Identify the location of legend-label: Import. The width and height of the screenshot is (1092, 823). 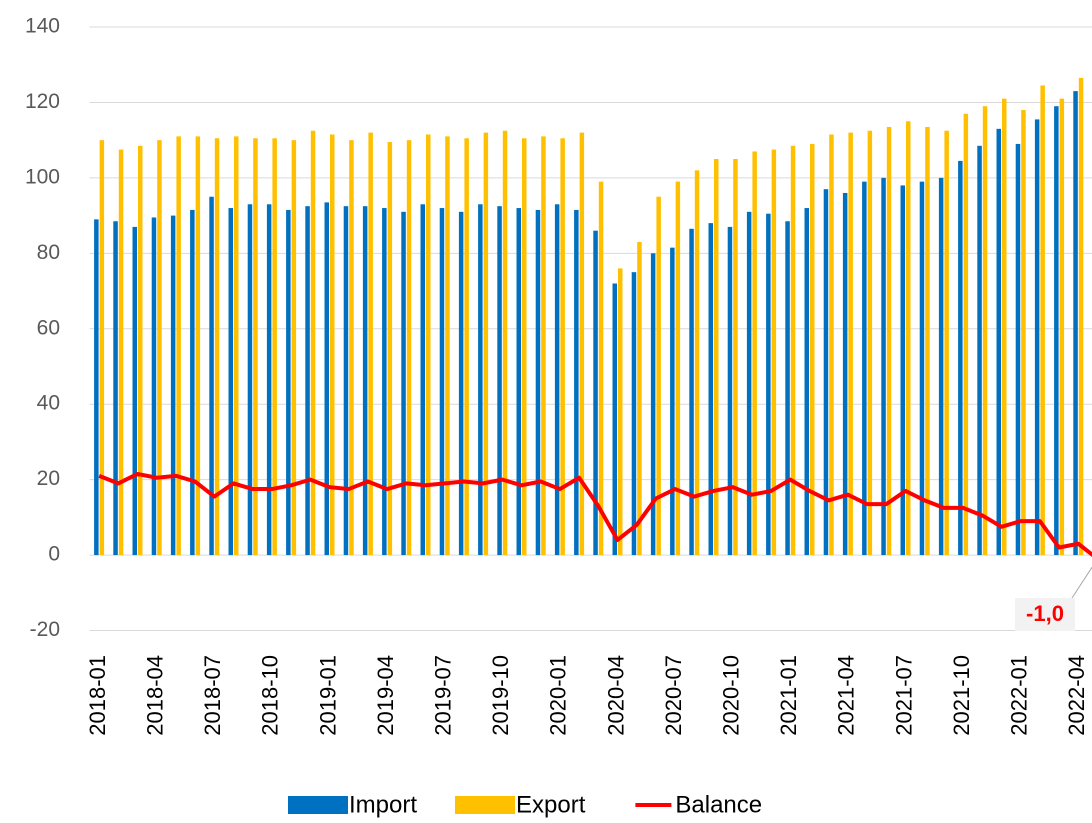
(383, 804).